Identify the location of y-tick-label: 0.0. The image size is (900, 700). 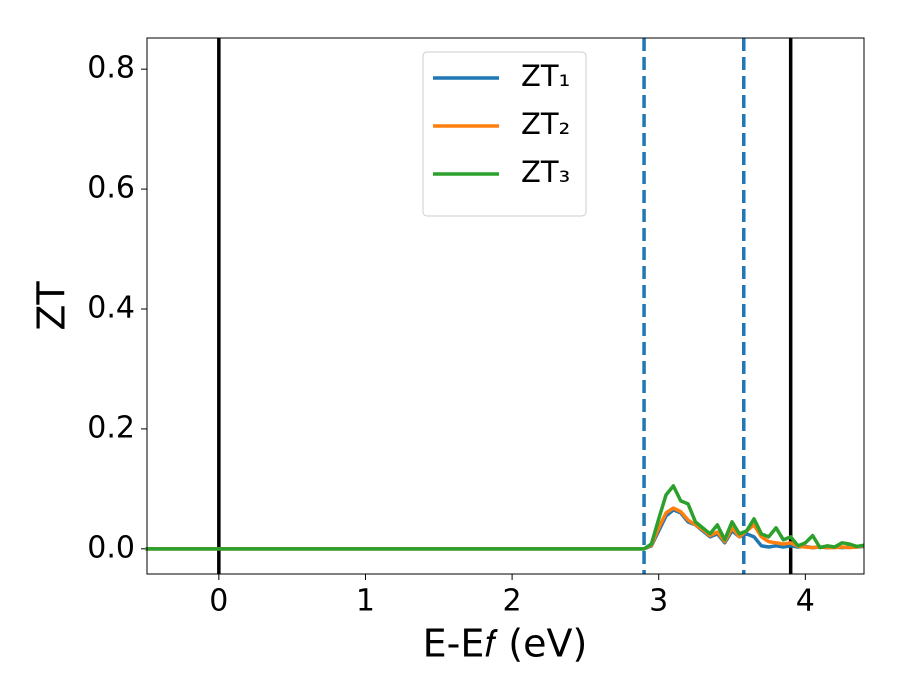
(111, 547).